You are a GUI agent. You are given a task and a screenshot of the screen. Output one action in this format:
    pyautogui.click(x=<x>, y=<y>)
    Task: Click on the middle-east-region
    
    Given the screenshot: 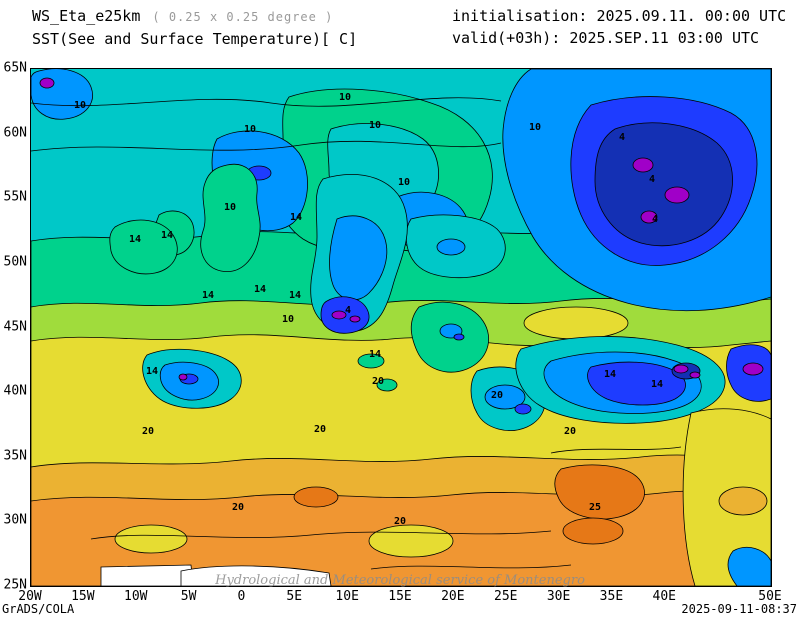 What is the action you would take?
    pyautogui.click(x=726, y=497)
    